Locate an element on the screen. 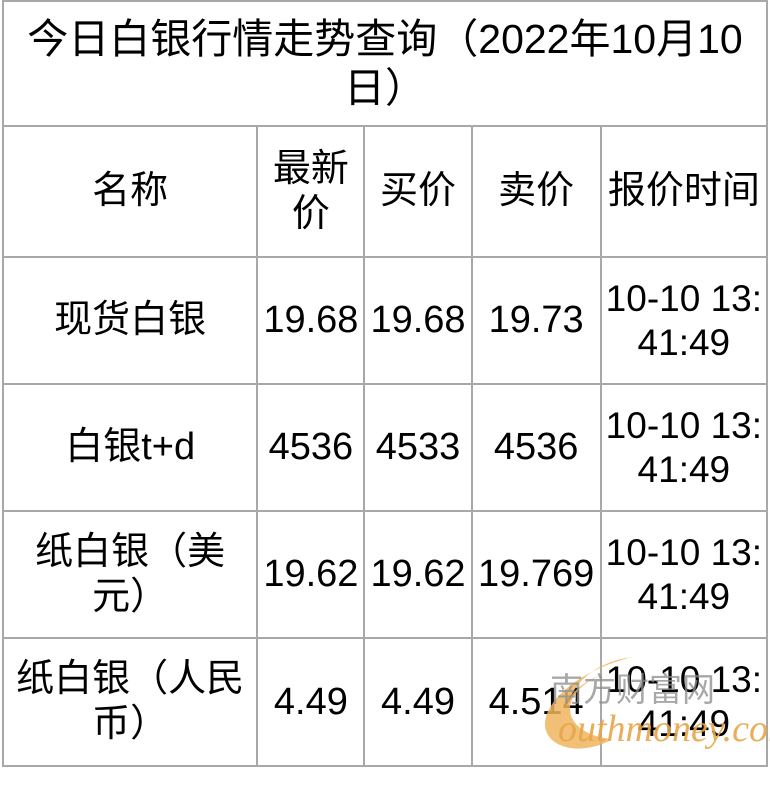 The height and width of the screenshot is (790, 770). cell-ask-price: 4536 is located at coordinates (536, 447).